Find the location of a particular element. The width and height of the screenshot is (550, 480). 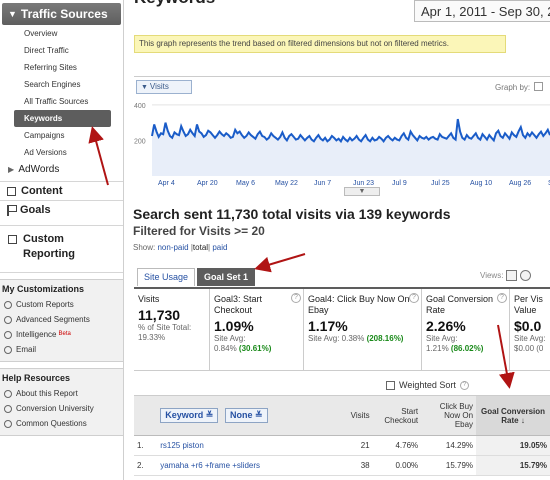

traffic-sources-header: ▼ Traffic Sources is located at coordinates (61, 14).